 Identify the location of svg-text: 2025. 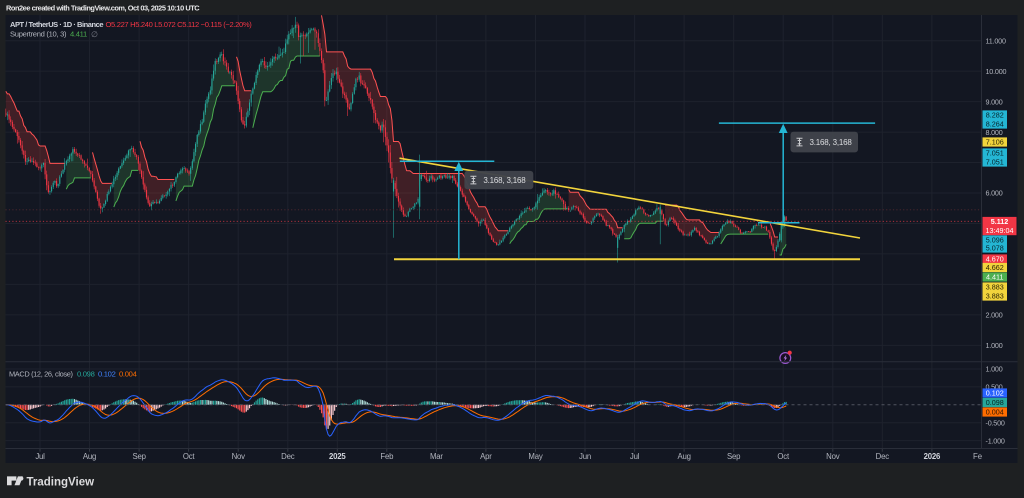
(337, 456).